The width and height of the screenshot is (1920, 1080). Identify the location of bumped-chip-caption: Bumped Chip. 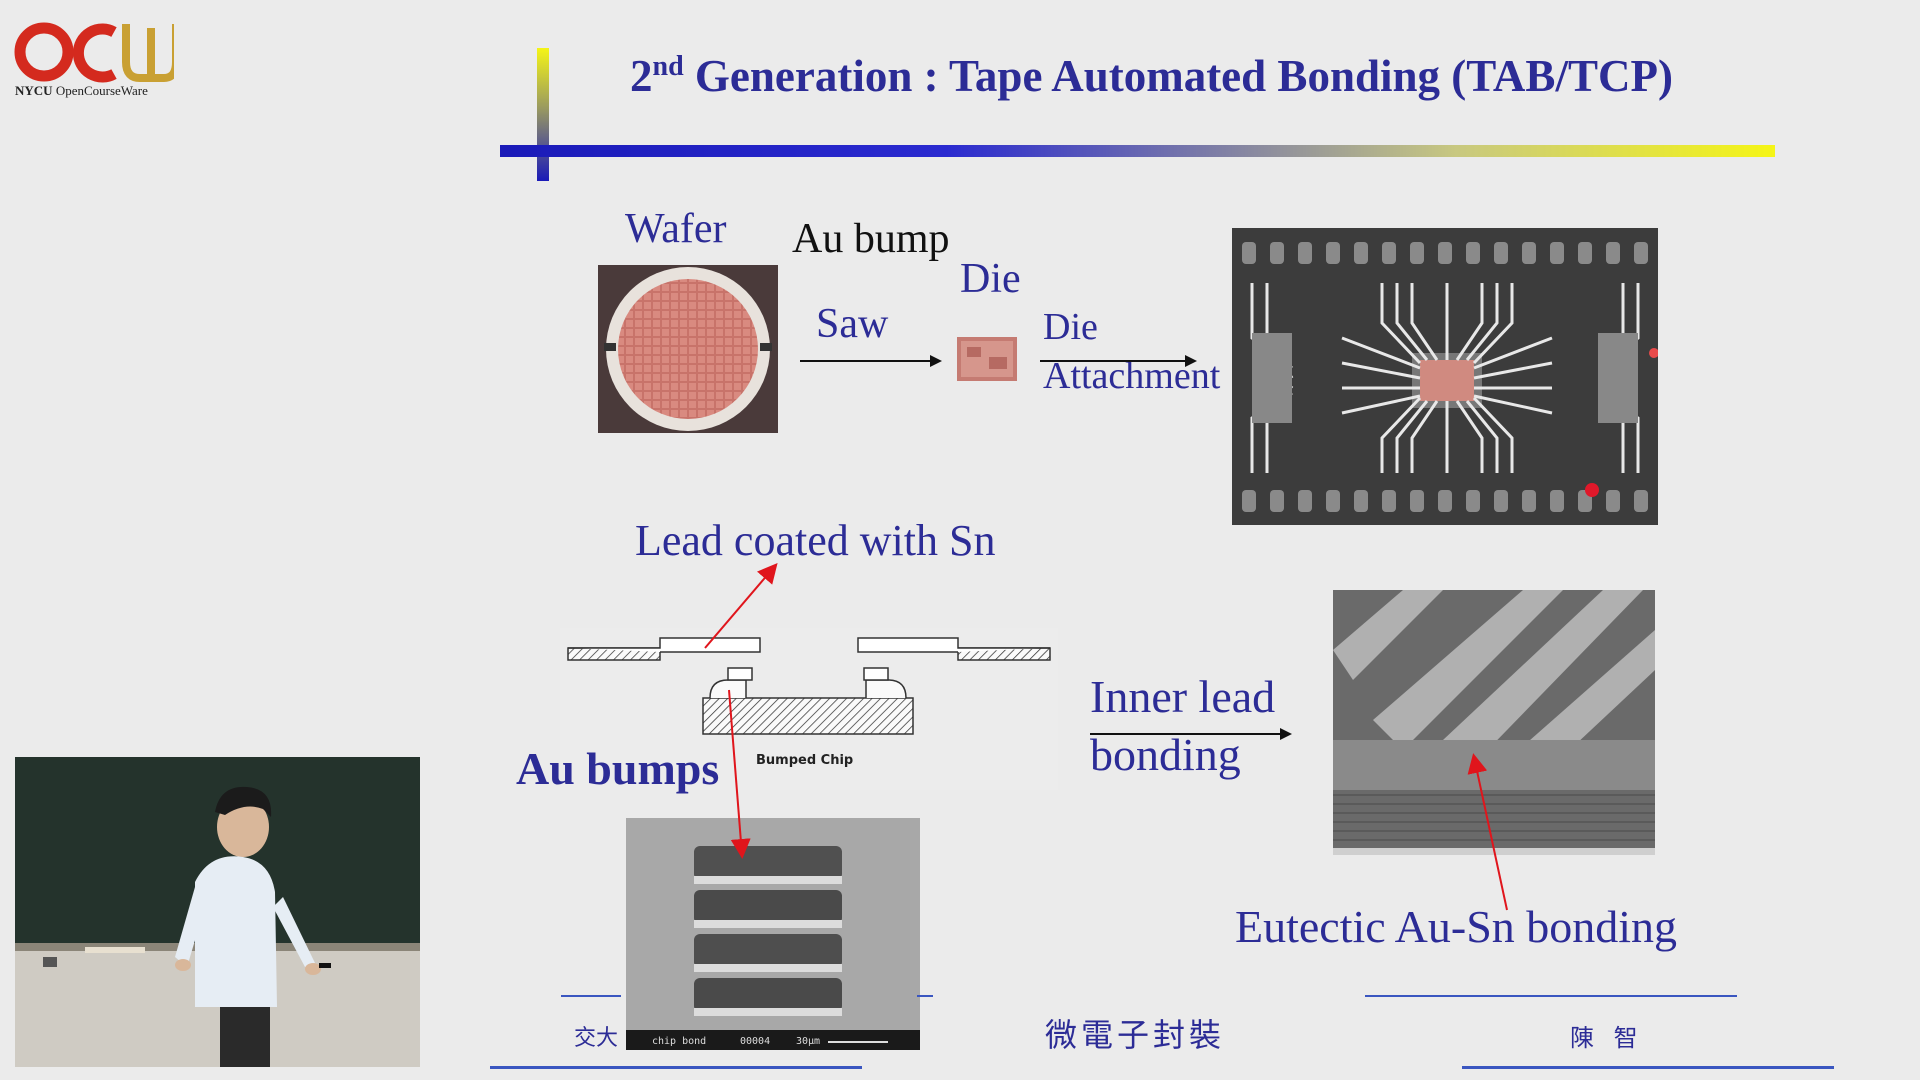
(804, 760).